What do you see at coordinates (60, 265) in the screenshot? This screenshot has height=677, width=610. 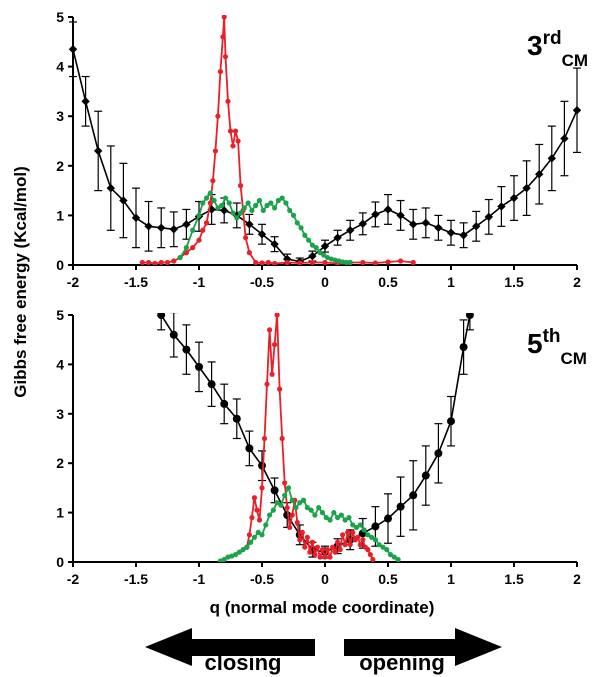 I see `y-tick-label: 0` at bounding box center [60, 265].